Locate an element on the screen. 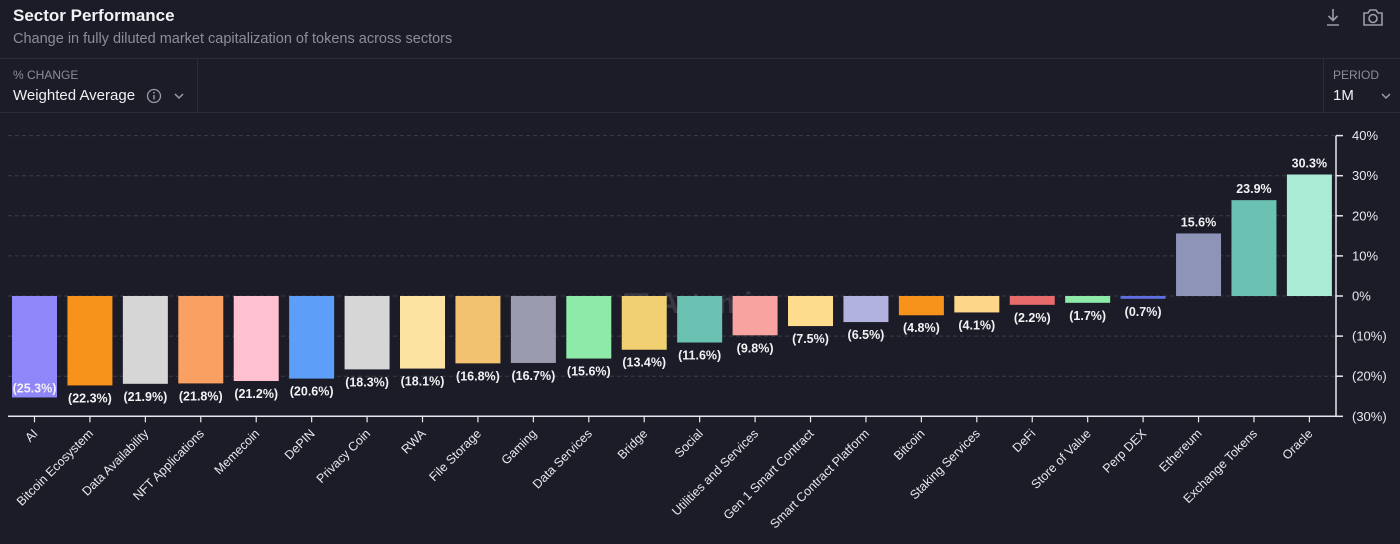 The image size is (1400, 544). metric-select: % CHANGE Weighted Average is located at coordinates (98, 85).